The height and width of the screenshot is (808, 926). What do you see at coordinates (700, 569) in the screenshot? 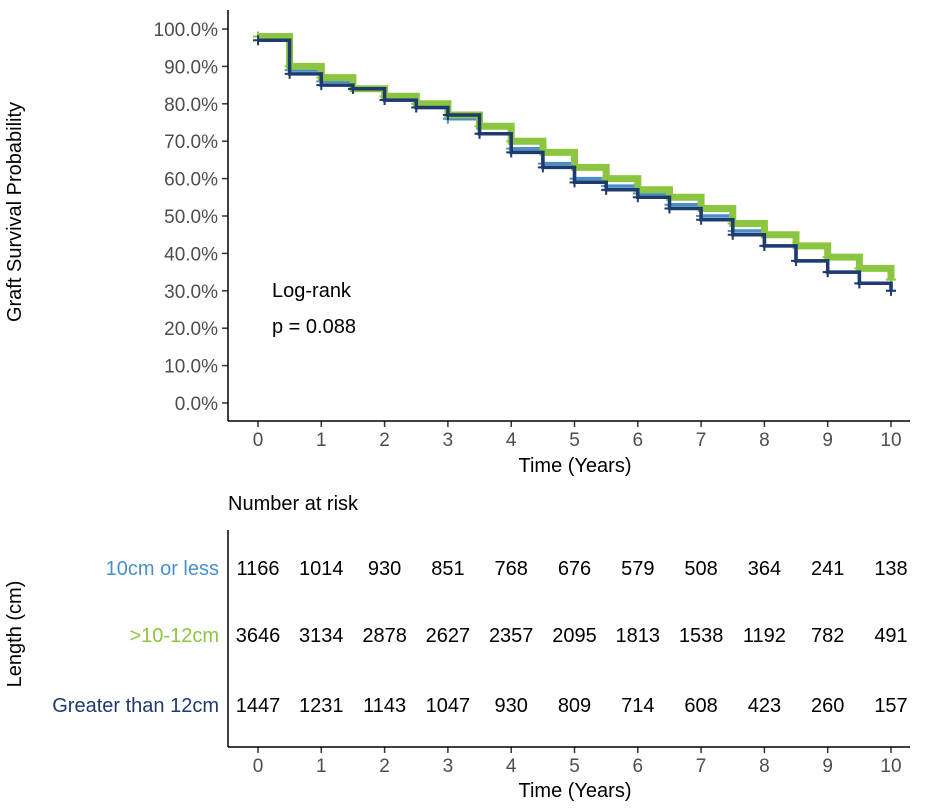
I see `risk-cell: 508` at bounding box center [700, 569].